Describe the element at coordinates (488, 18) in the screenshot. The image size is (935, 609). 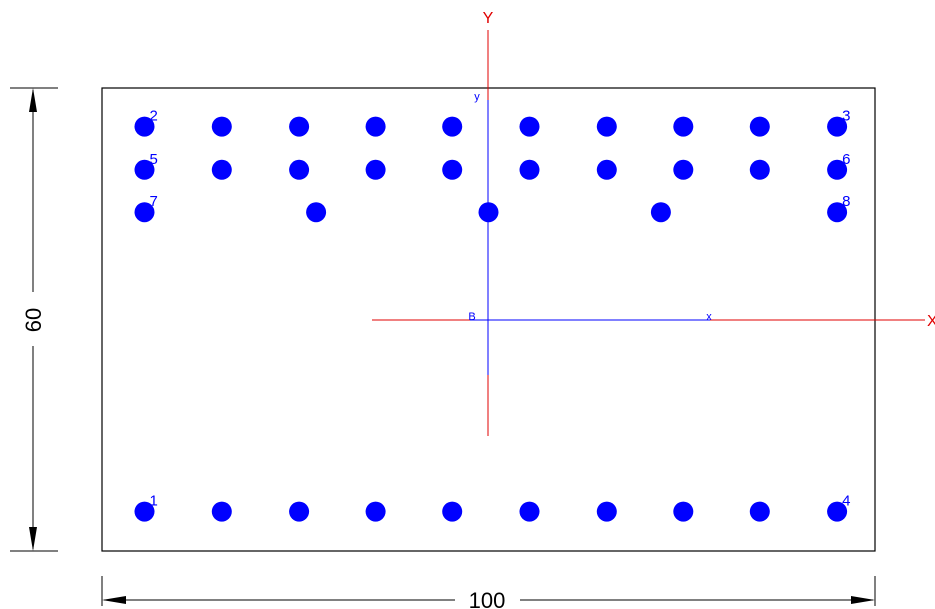
I see `global-y-label: Y` at that location.